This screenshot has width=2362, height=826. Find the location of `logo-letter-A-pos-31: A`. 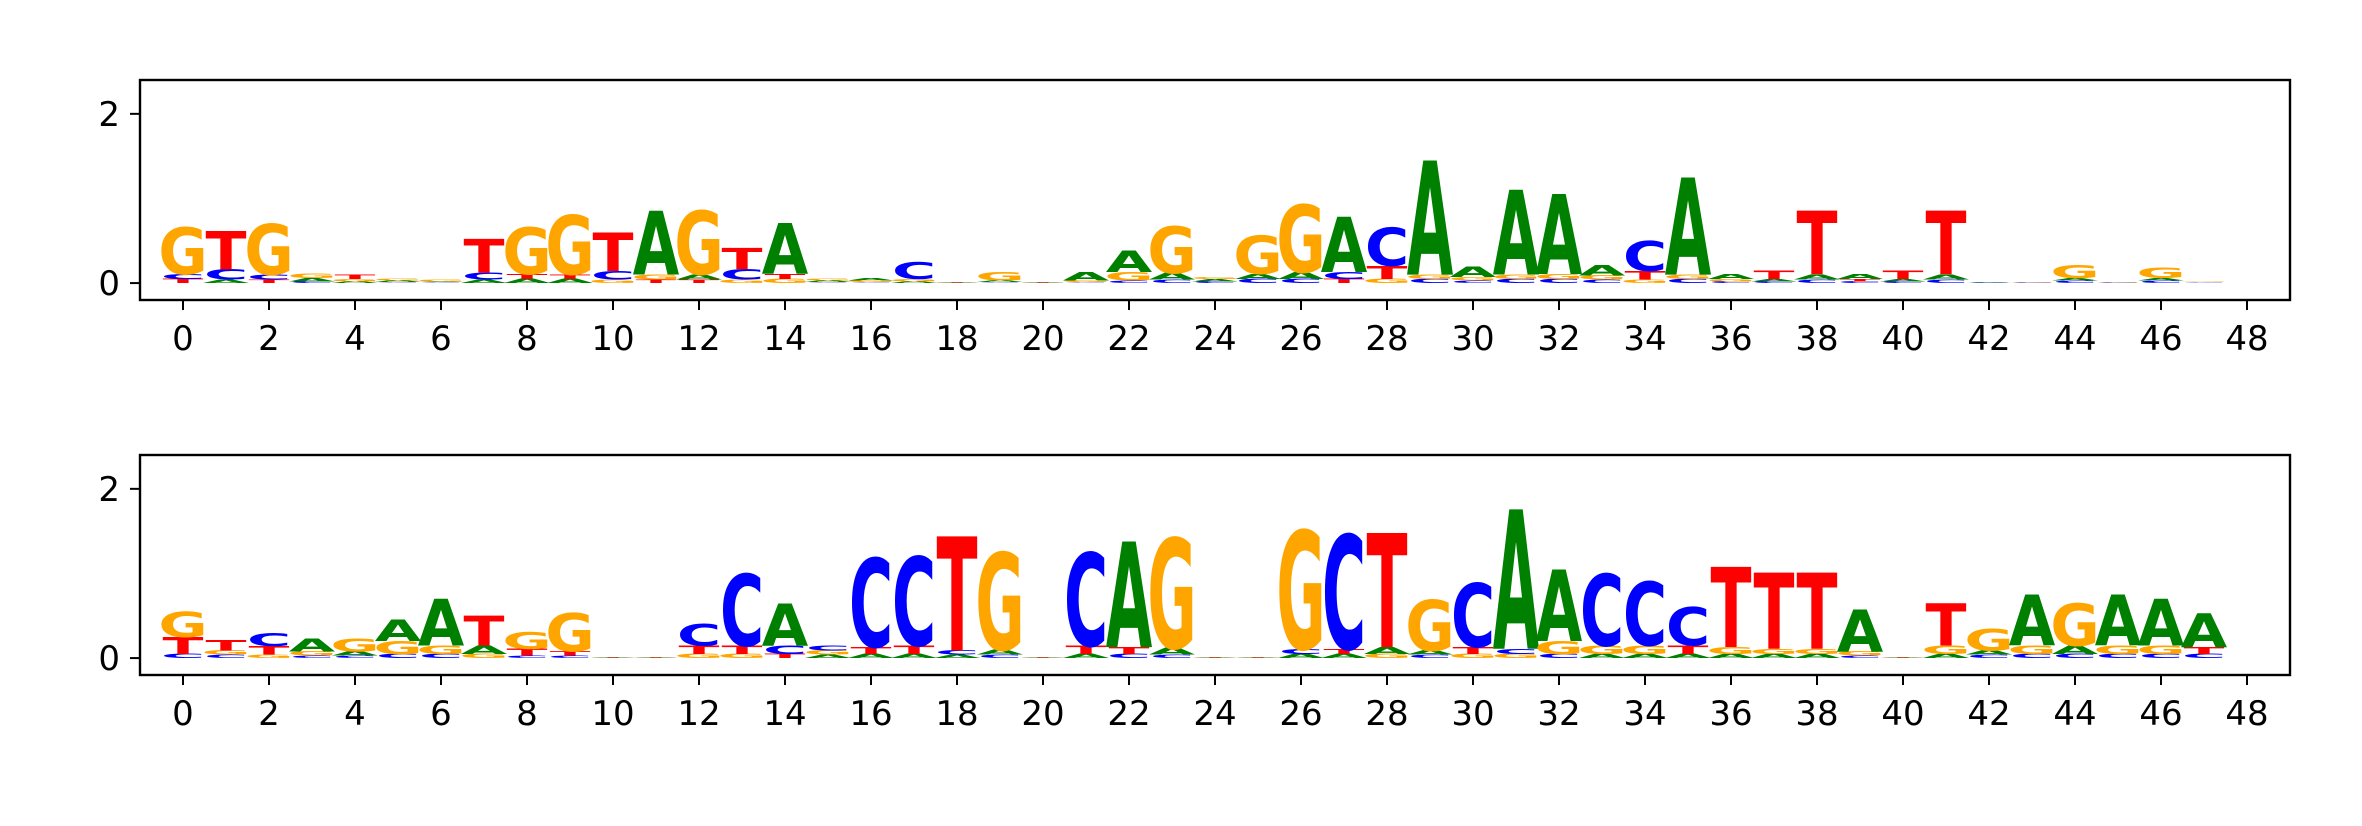

logo-letter-A-pos-31: A is located at coordinates (1516, 583).